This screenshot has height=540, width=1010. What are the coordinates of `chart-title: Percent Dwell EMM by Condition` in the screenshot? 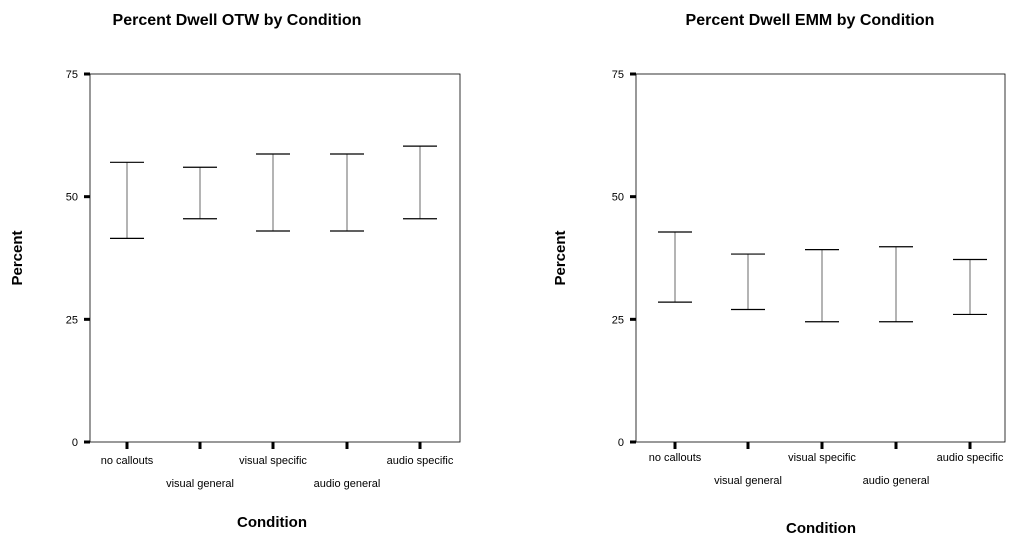 It's located at (810, 20).